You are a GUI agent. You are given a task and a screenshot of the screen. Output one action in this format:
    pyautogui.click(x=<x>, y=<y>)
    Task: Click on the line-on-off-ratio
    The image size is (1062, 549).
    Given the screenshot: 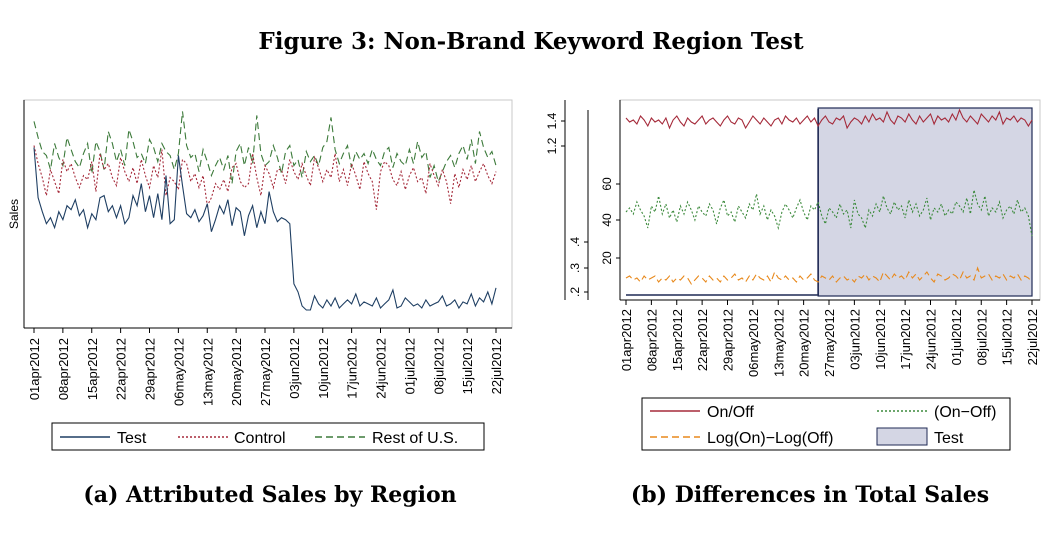 What is the action you would take?
    pyautogui.click(x=829, y=119)
    